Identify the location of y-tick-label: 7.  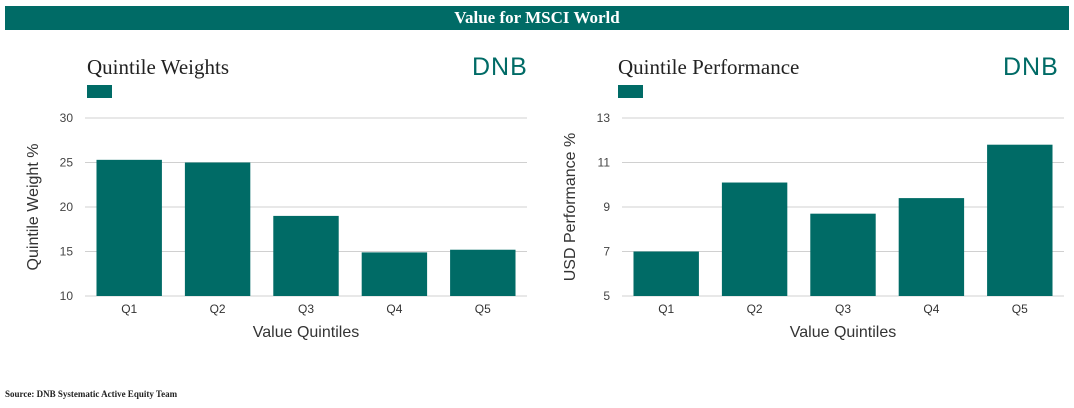
(606, 252).